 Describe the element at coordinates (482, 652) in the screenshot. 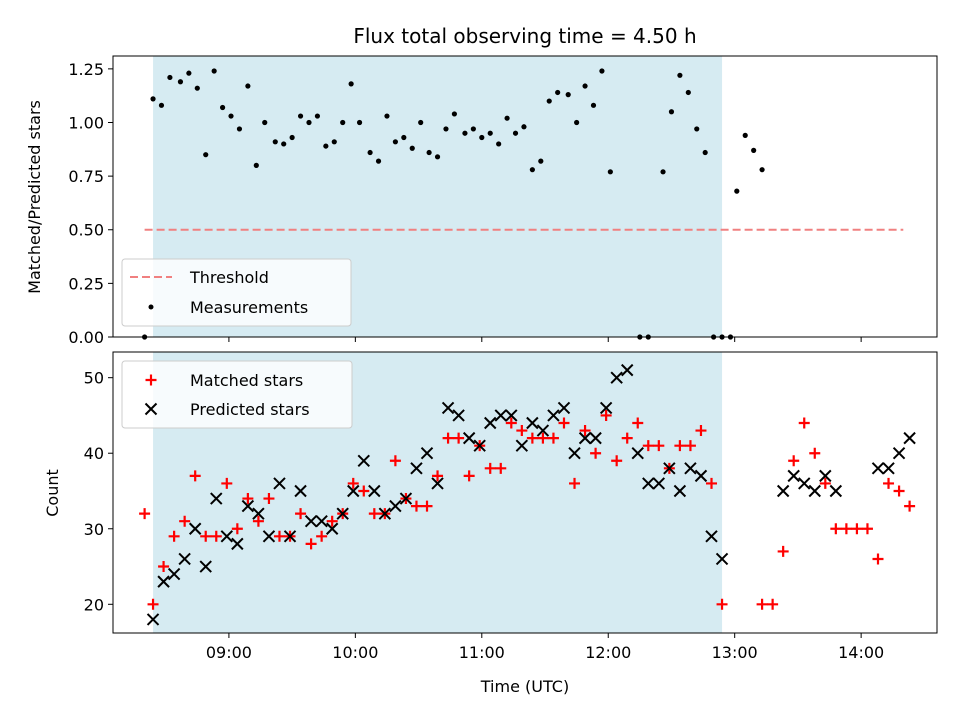

I see `x-tick-label: 11:00` at that location.